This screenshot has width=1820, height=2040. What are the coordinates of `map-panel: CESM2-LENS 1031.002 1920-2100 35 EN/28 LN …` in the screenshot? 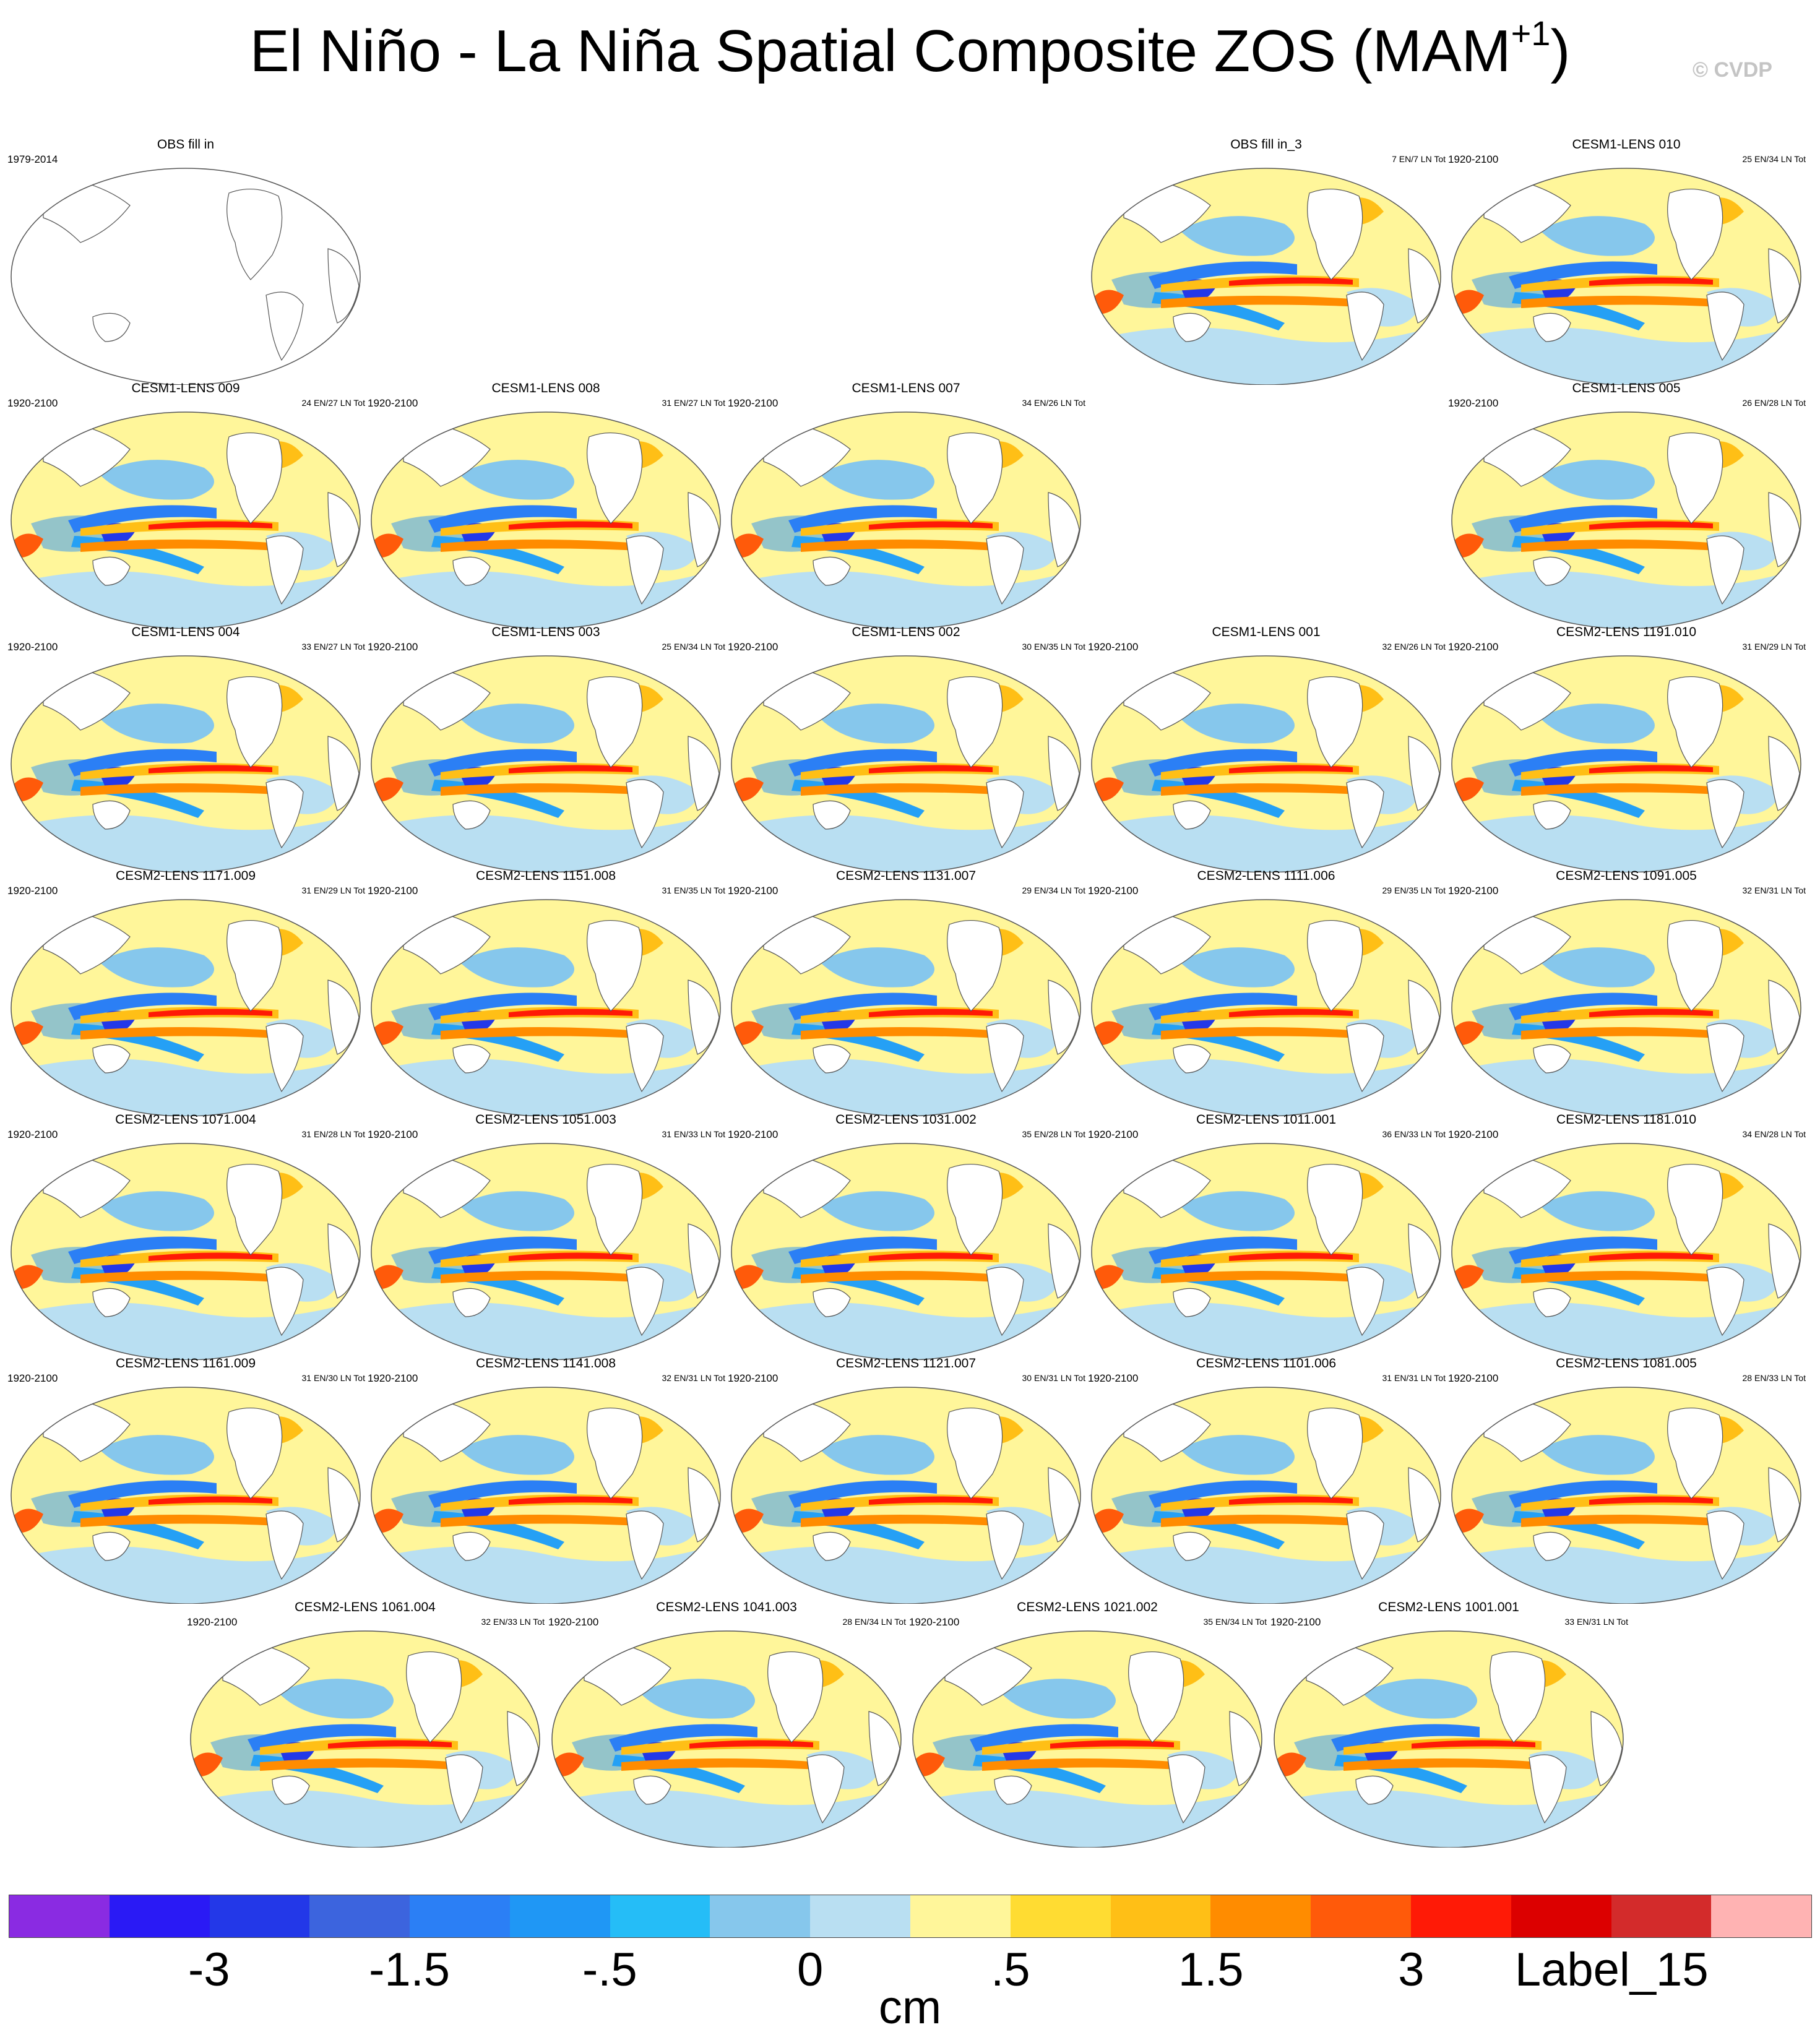 It's located at (906, 1236).